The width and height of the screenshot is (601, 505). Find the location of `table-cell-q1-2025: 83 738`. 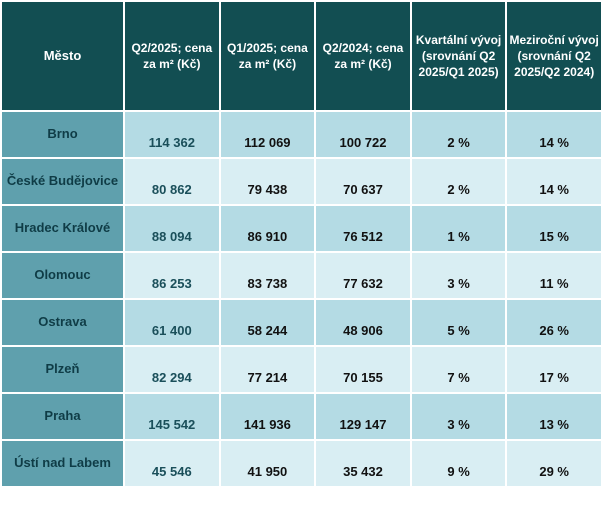

table-cell-q1-2025: 83 738 is located at coordinates (267, 275).